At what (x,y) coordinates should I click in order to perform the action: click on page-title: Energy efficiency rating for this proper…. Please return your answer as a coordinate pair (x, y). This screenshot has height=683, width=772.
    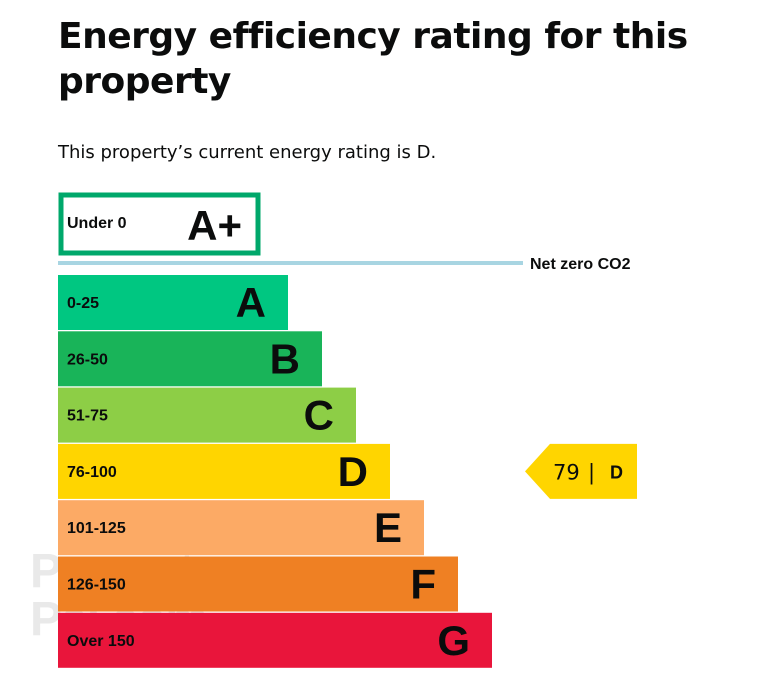
    Looking at the image, I should click on (373, 59).